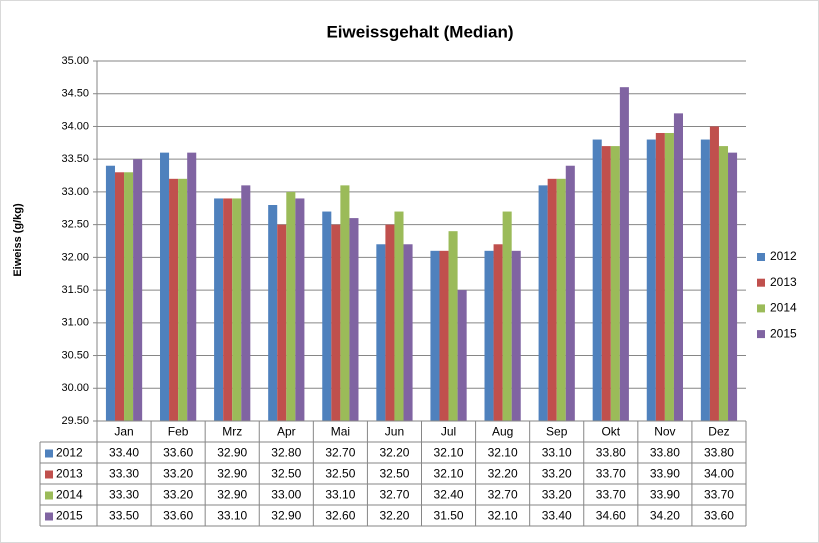 Image resolution: width=819 pixels, height=543 pixels. I want to click on table-value: 33.90, so click(665, 495).